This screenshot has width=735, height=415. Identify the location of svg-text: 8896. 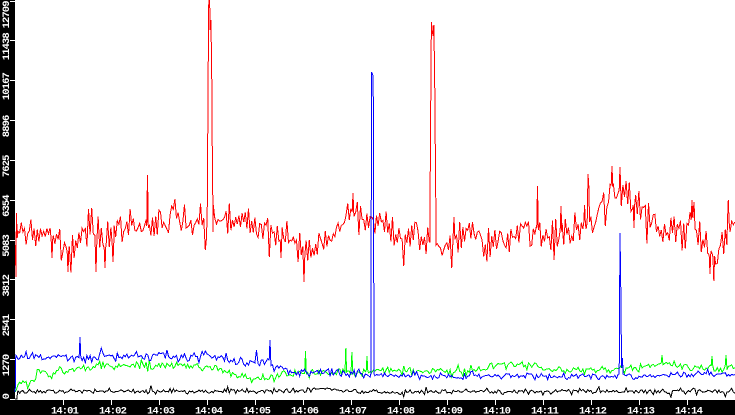
(7, 126).